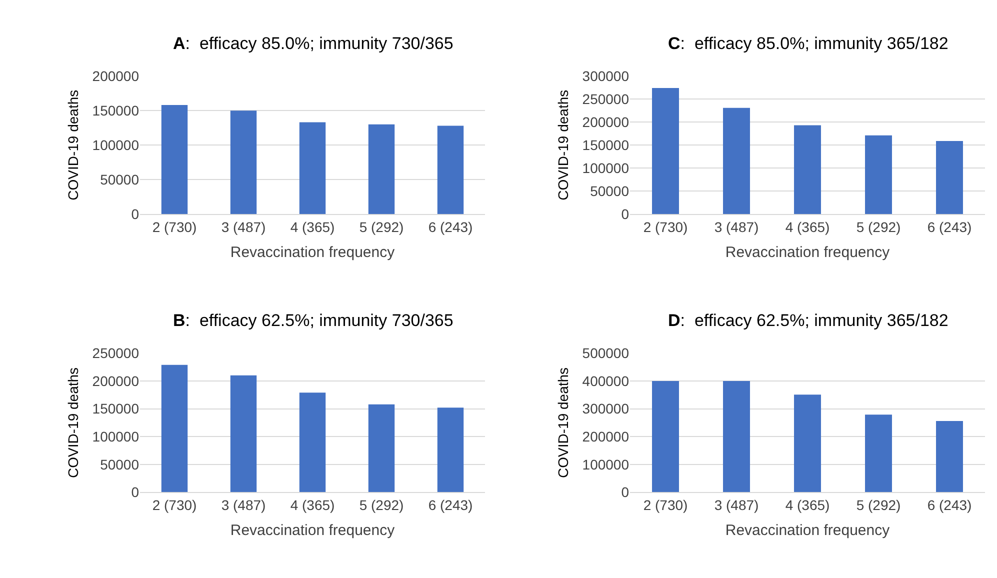  Describe the element at coordinates (606, 353) in the screenshot. I see `y-tick-label: 500000` at that location.